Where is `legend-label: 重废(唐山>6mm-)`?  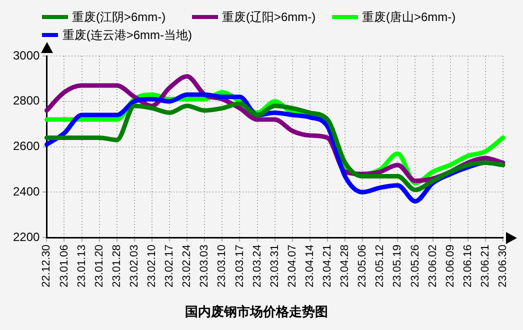
legend-label: 重废(唐山>6mm-) is located at coordinates (409, 17).